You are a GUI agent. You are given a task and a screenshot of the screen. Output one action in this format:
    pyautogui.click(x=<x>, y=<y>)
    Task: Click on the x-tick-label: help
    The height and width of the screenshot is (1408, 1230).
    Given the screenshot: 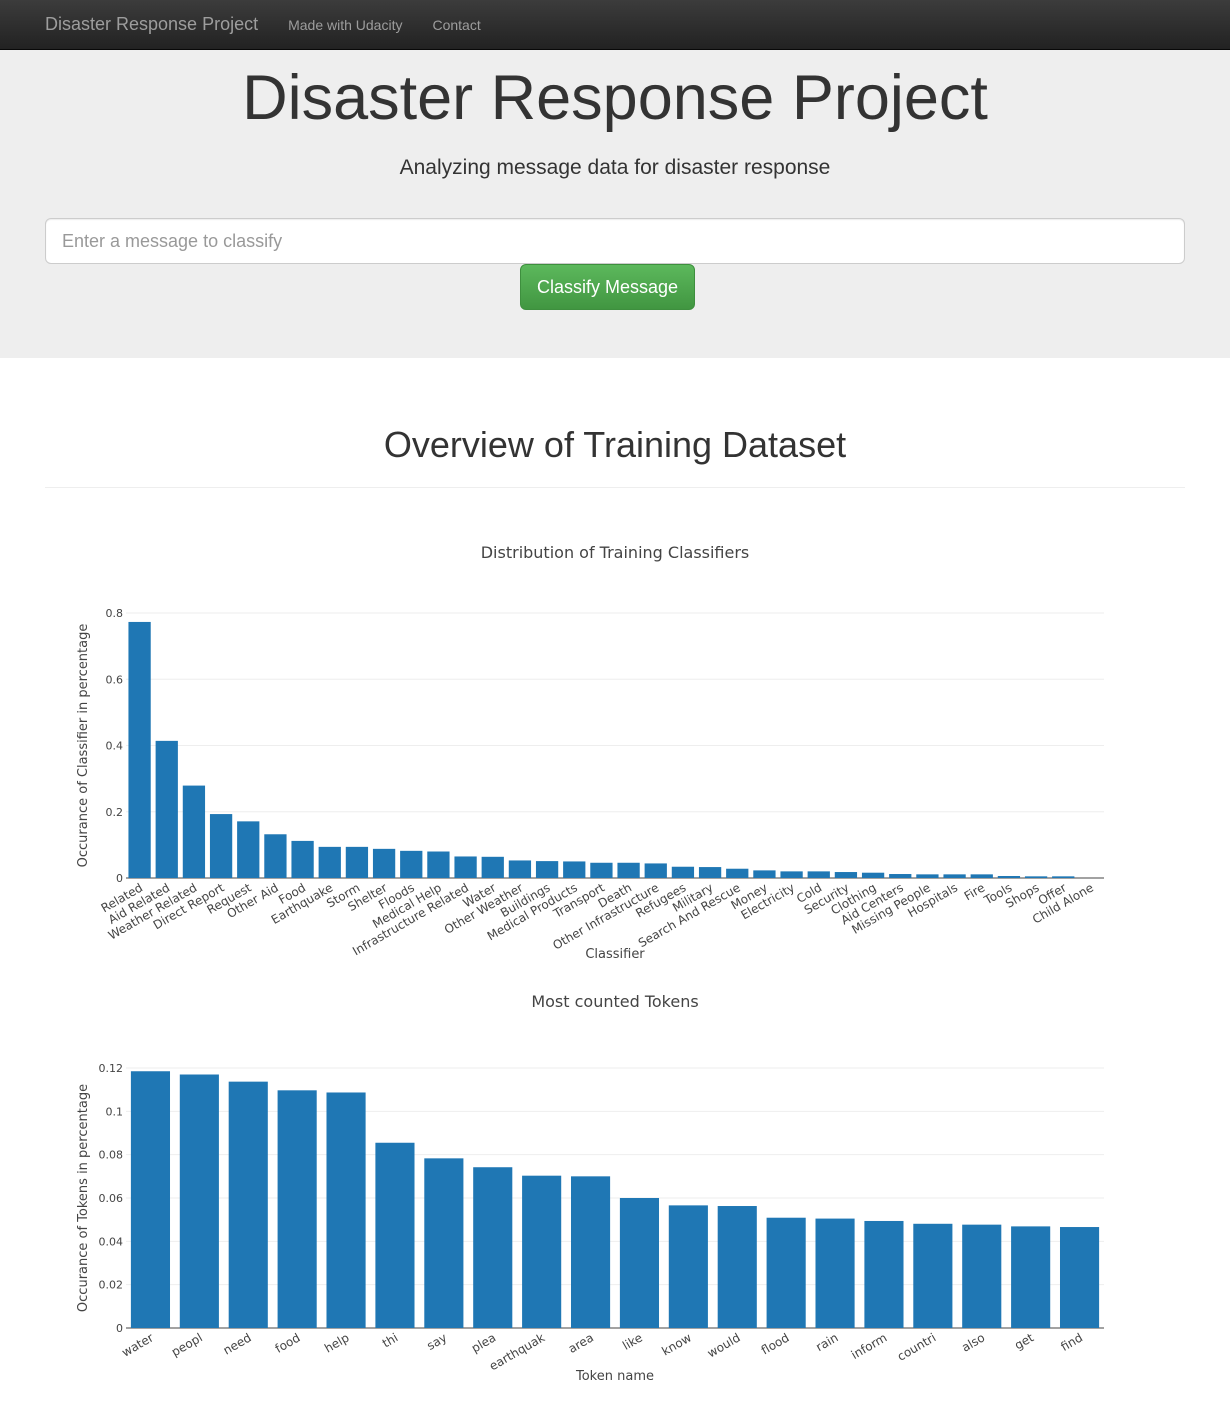 What is the action you would take?
    pyautogui.click(x=336, y=1342)
    